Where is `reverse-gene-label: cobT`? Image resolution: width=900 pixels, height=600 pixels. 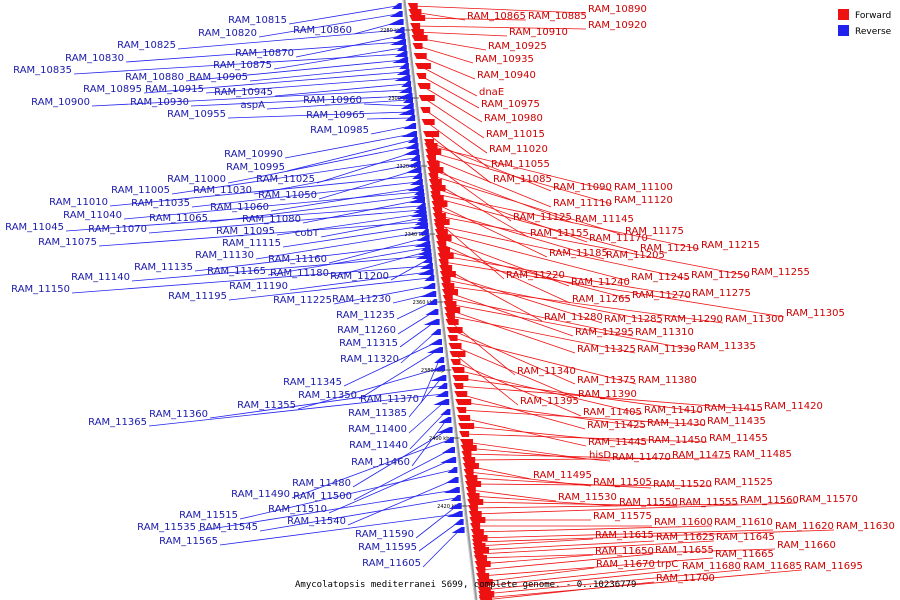
reverse-gene-label: cobT is located at coordinates (307, 233).